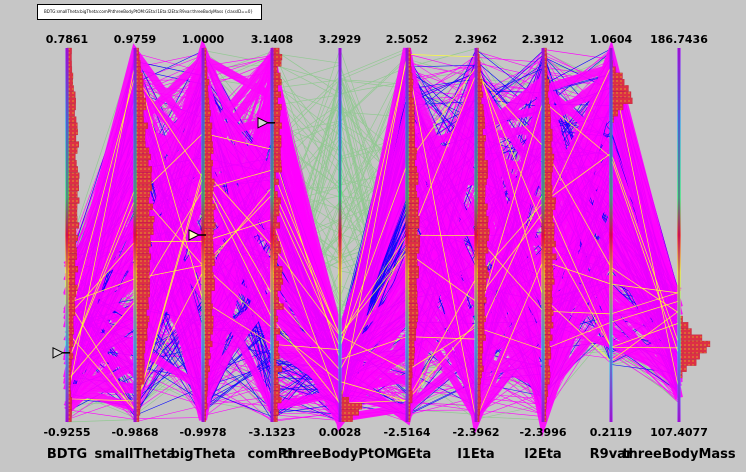 This screenshot has height=472, width=746. Describe the element at coordinates (679, 454) in the screenshot. I see `axis-name-threebodymass: threeBodyMass` at that location.